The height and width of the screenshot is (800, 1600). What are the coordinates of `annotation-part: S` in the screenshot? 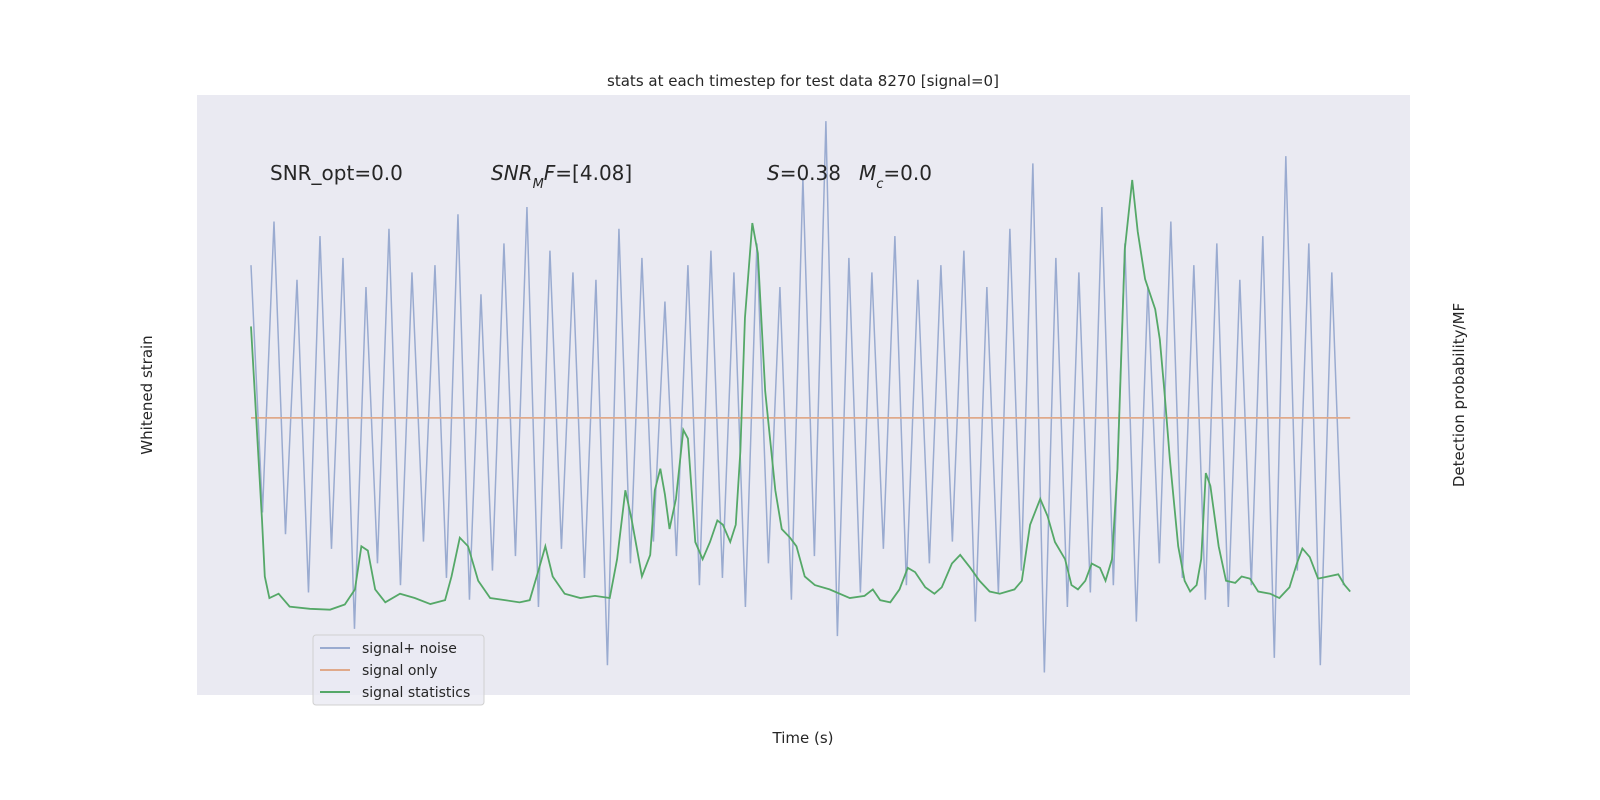 It's located at (773, 173).